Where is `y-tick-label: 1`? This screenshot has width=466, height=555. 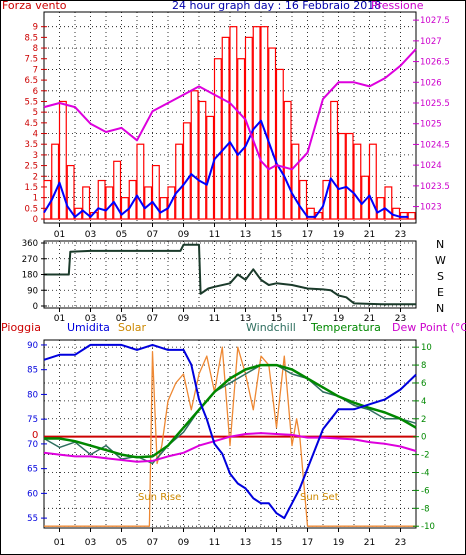
y-tick-label: 1 is located at coordinates (35, 199).